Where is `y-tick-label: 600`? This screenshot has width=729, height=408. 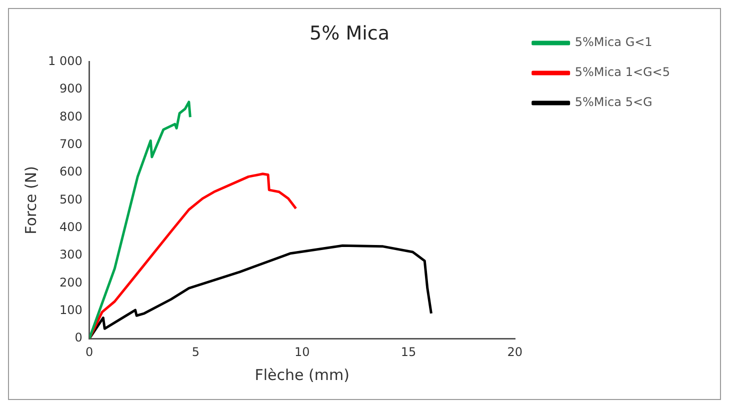
y-tick-label: 600 is located at coordinates (70, 171).